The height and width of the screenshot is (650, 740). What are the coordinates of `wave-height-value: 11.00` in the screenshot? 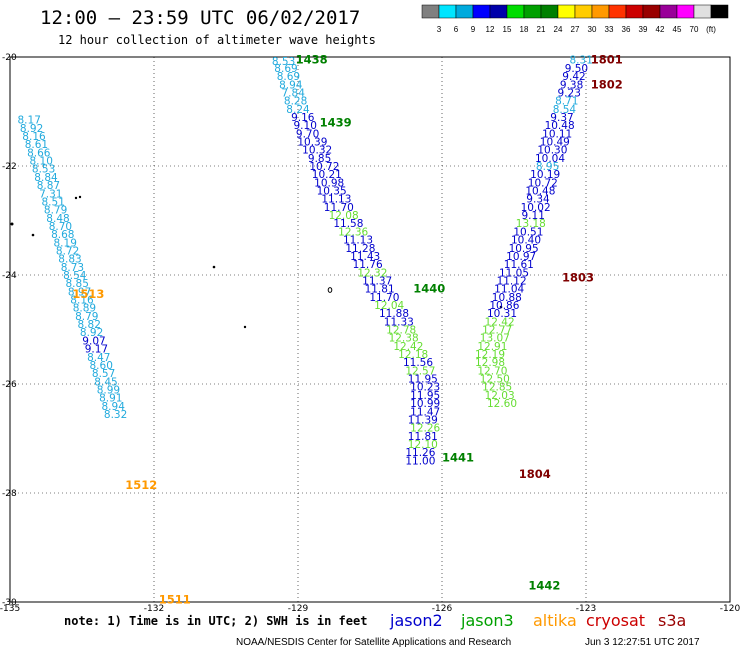 It's located at (420, 461).